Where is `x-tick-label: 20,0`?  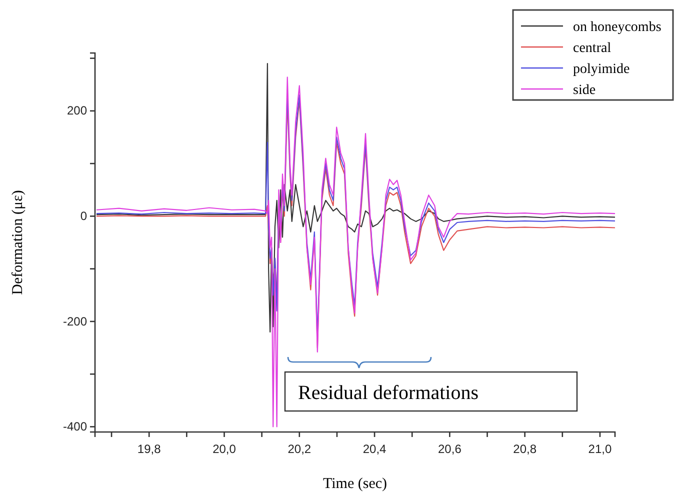
x-tick-label: 20,0 is located at coordinates (224, 449).